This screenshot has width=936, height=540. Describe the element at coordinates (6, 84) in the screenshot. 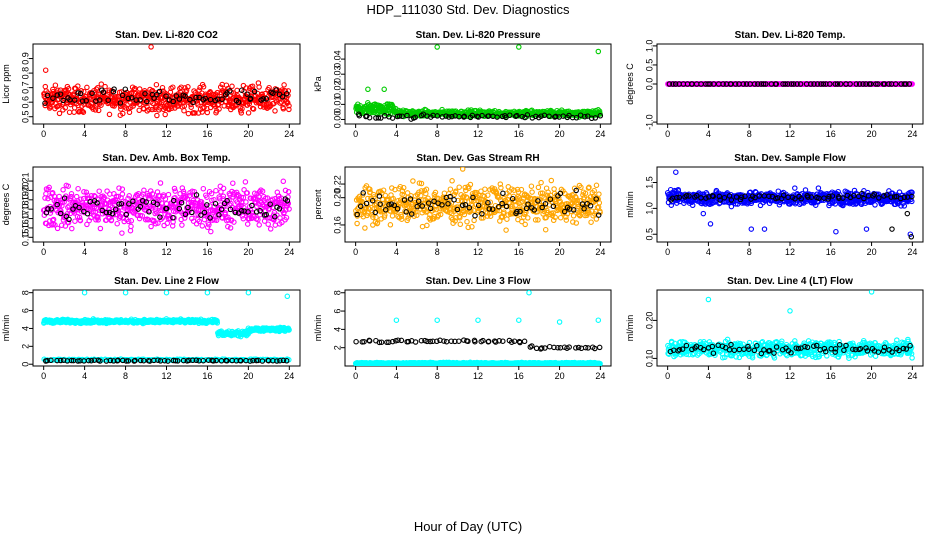

I see `y-axis-label: Licor ppm` at that location.